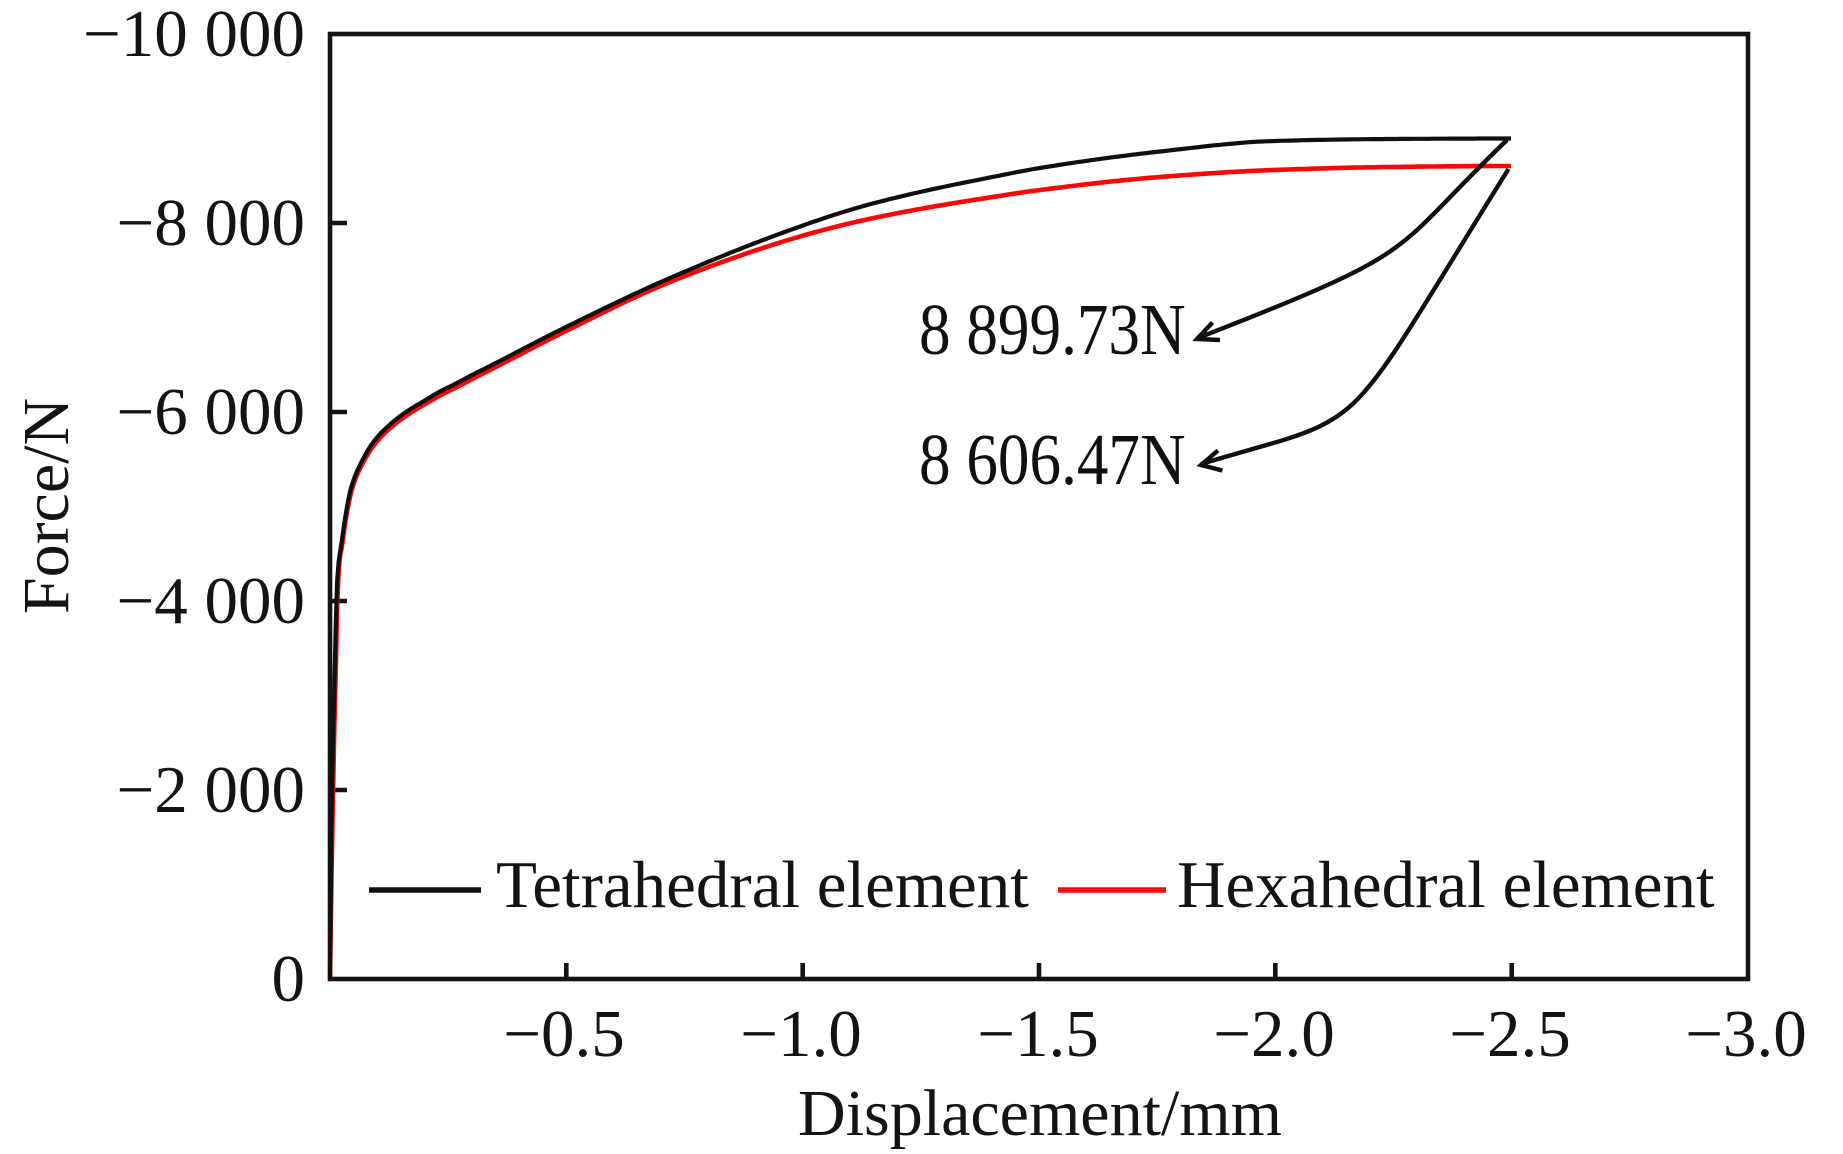 The height and width of the screenshot is (1154, 1843). Describe the element at coordinates (564, 1034) in the screenshot. I see `svg-text: −0.5` at that location.